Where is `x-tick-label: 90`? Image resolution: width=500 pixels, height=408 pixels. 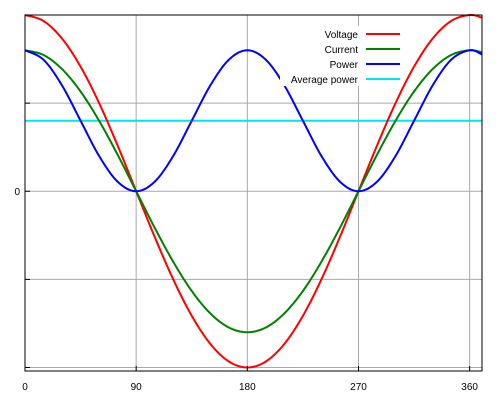
x-tick-label: 90 is located at coordinates (137, 387).